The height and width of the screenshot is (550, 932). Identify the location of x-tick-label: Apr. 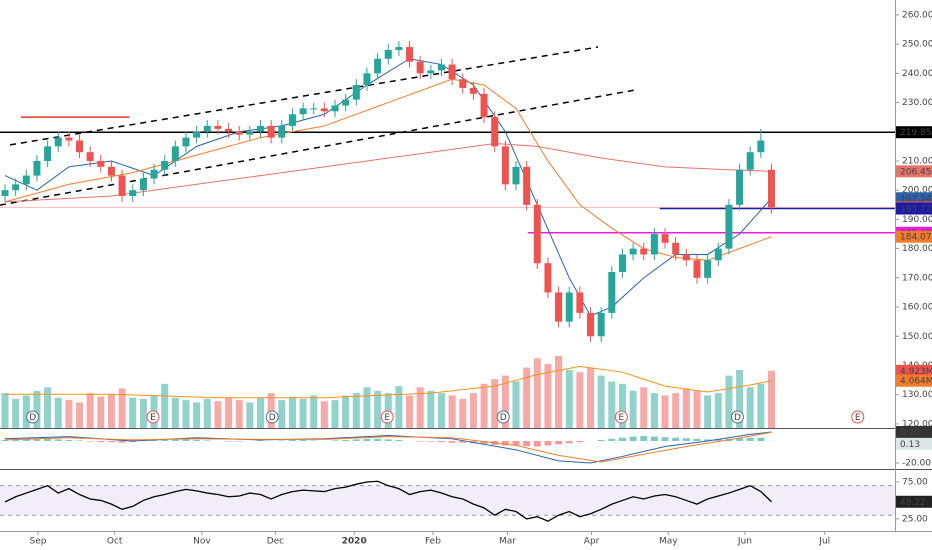
(592, 542).